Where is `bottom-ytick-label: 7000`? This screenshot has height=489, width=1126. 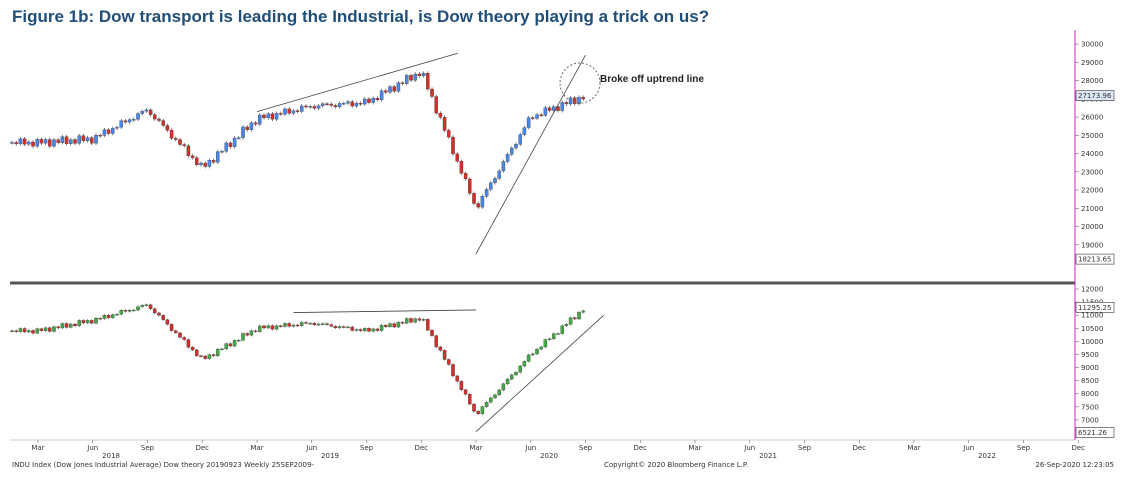 bottom-ytick-label: 7000 is located at coordinates (1090, 420).